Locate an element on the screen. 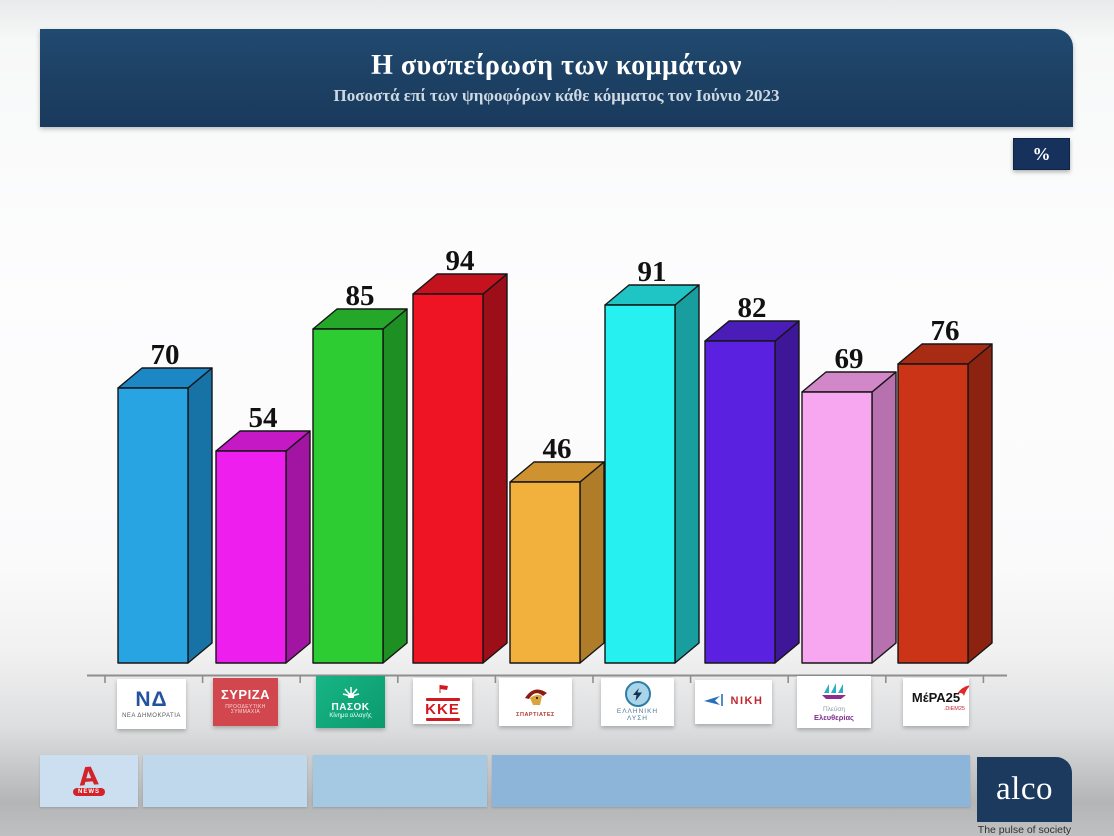 The width and height of the screenshot is (1114, 836). mera25-wordmark: ΜέΡΑ25 is located at coordinates (936, 698).